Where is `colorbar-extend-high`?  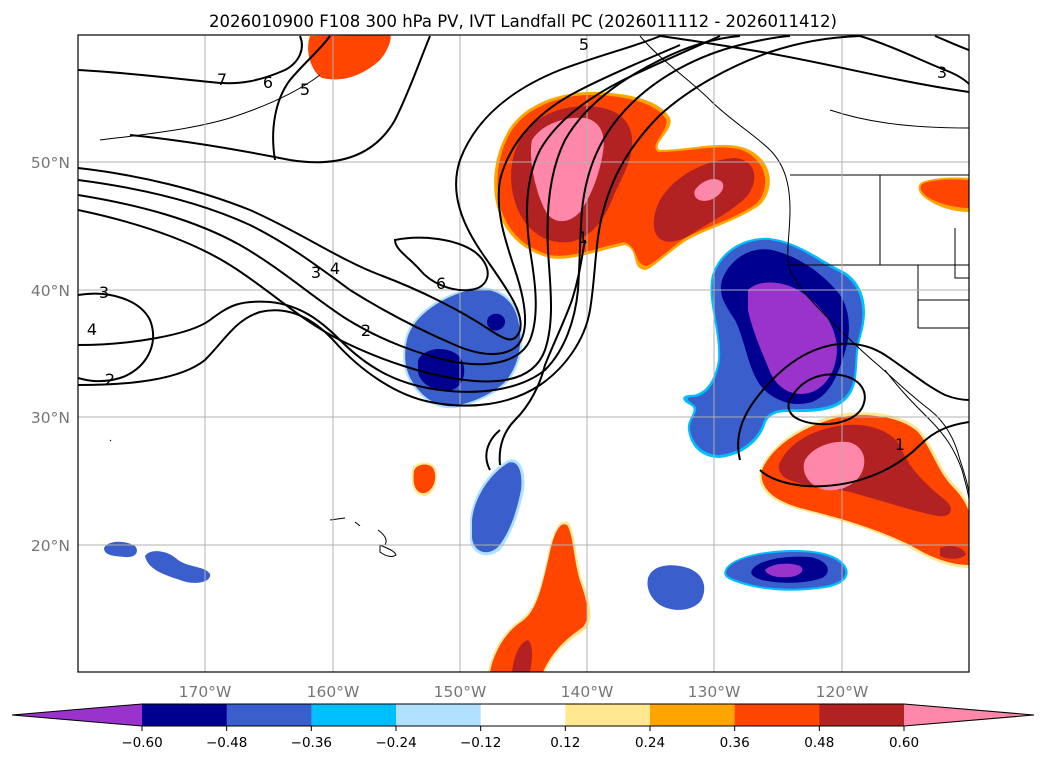 colorbar-extend-high is located at coordinates (969, 715).